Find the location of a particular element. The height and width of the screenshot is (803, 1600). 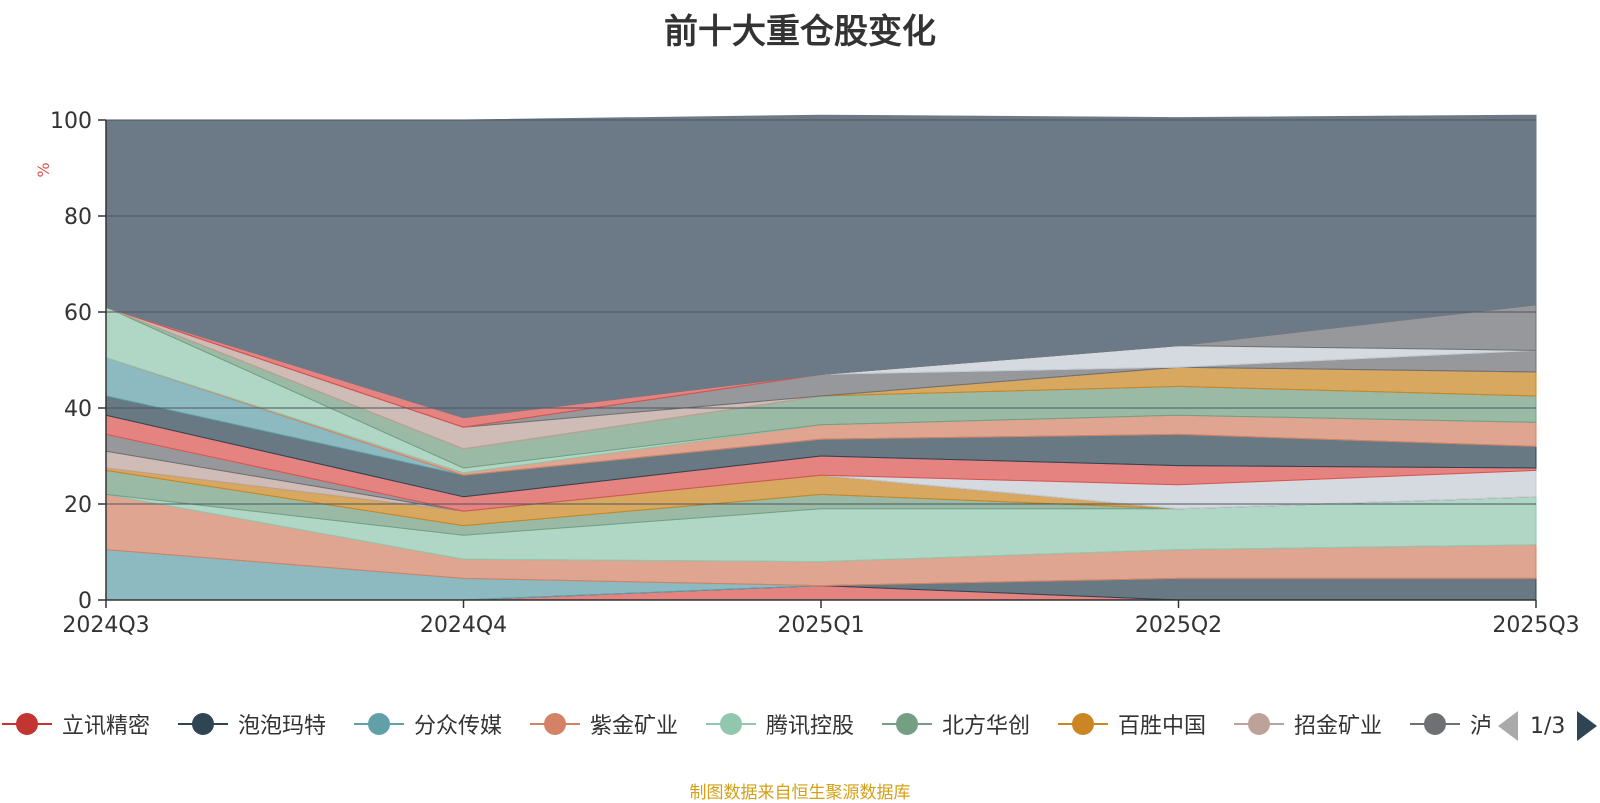

x-tick-label-0: 2024Q3 is located at coordinates (105, 625).